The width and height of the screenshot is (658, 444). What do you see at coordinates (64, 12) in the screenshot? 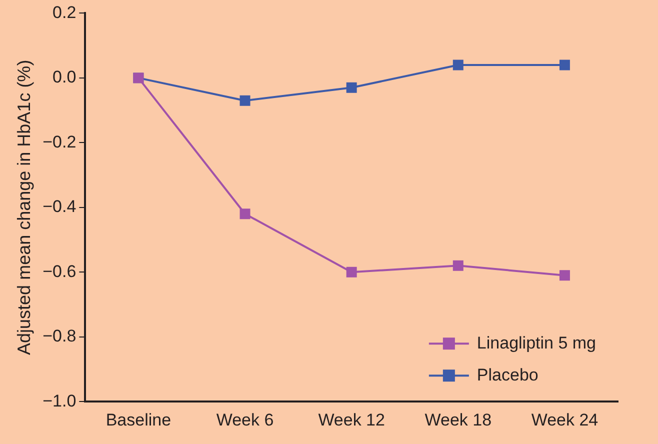
I see `y-tick-label: 0.2` at bounding box center [64, 12].